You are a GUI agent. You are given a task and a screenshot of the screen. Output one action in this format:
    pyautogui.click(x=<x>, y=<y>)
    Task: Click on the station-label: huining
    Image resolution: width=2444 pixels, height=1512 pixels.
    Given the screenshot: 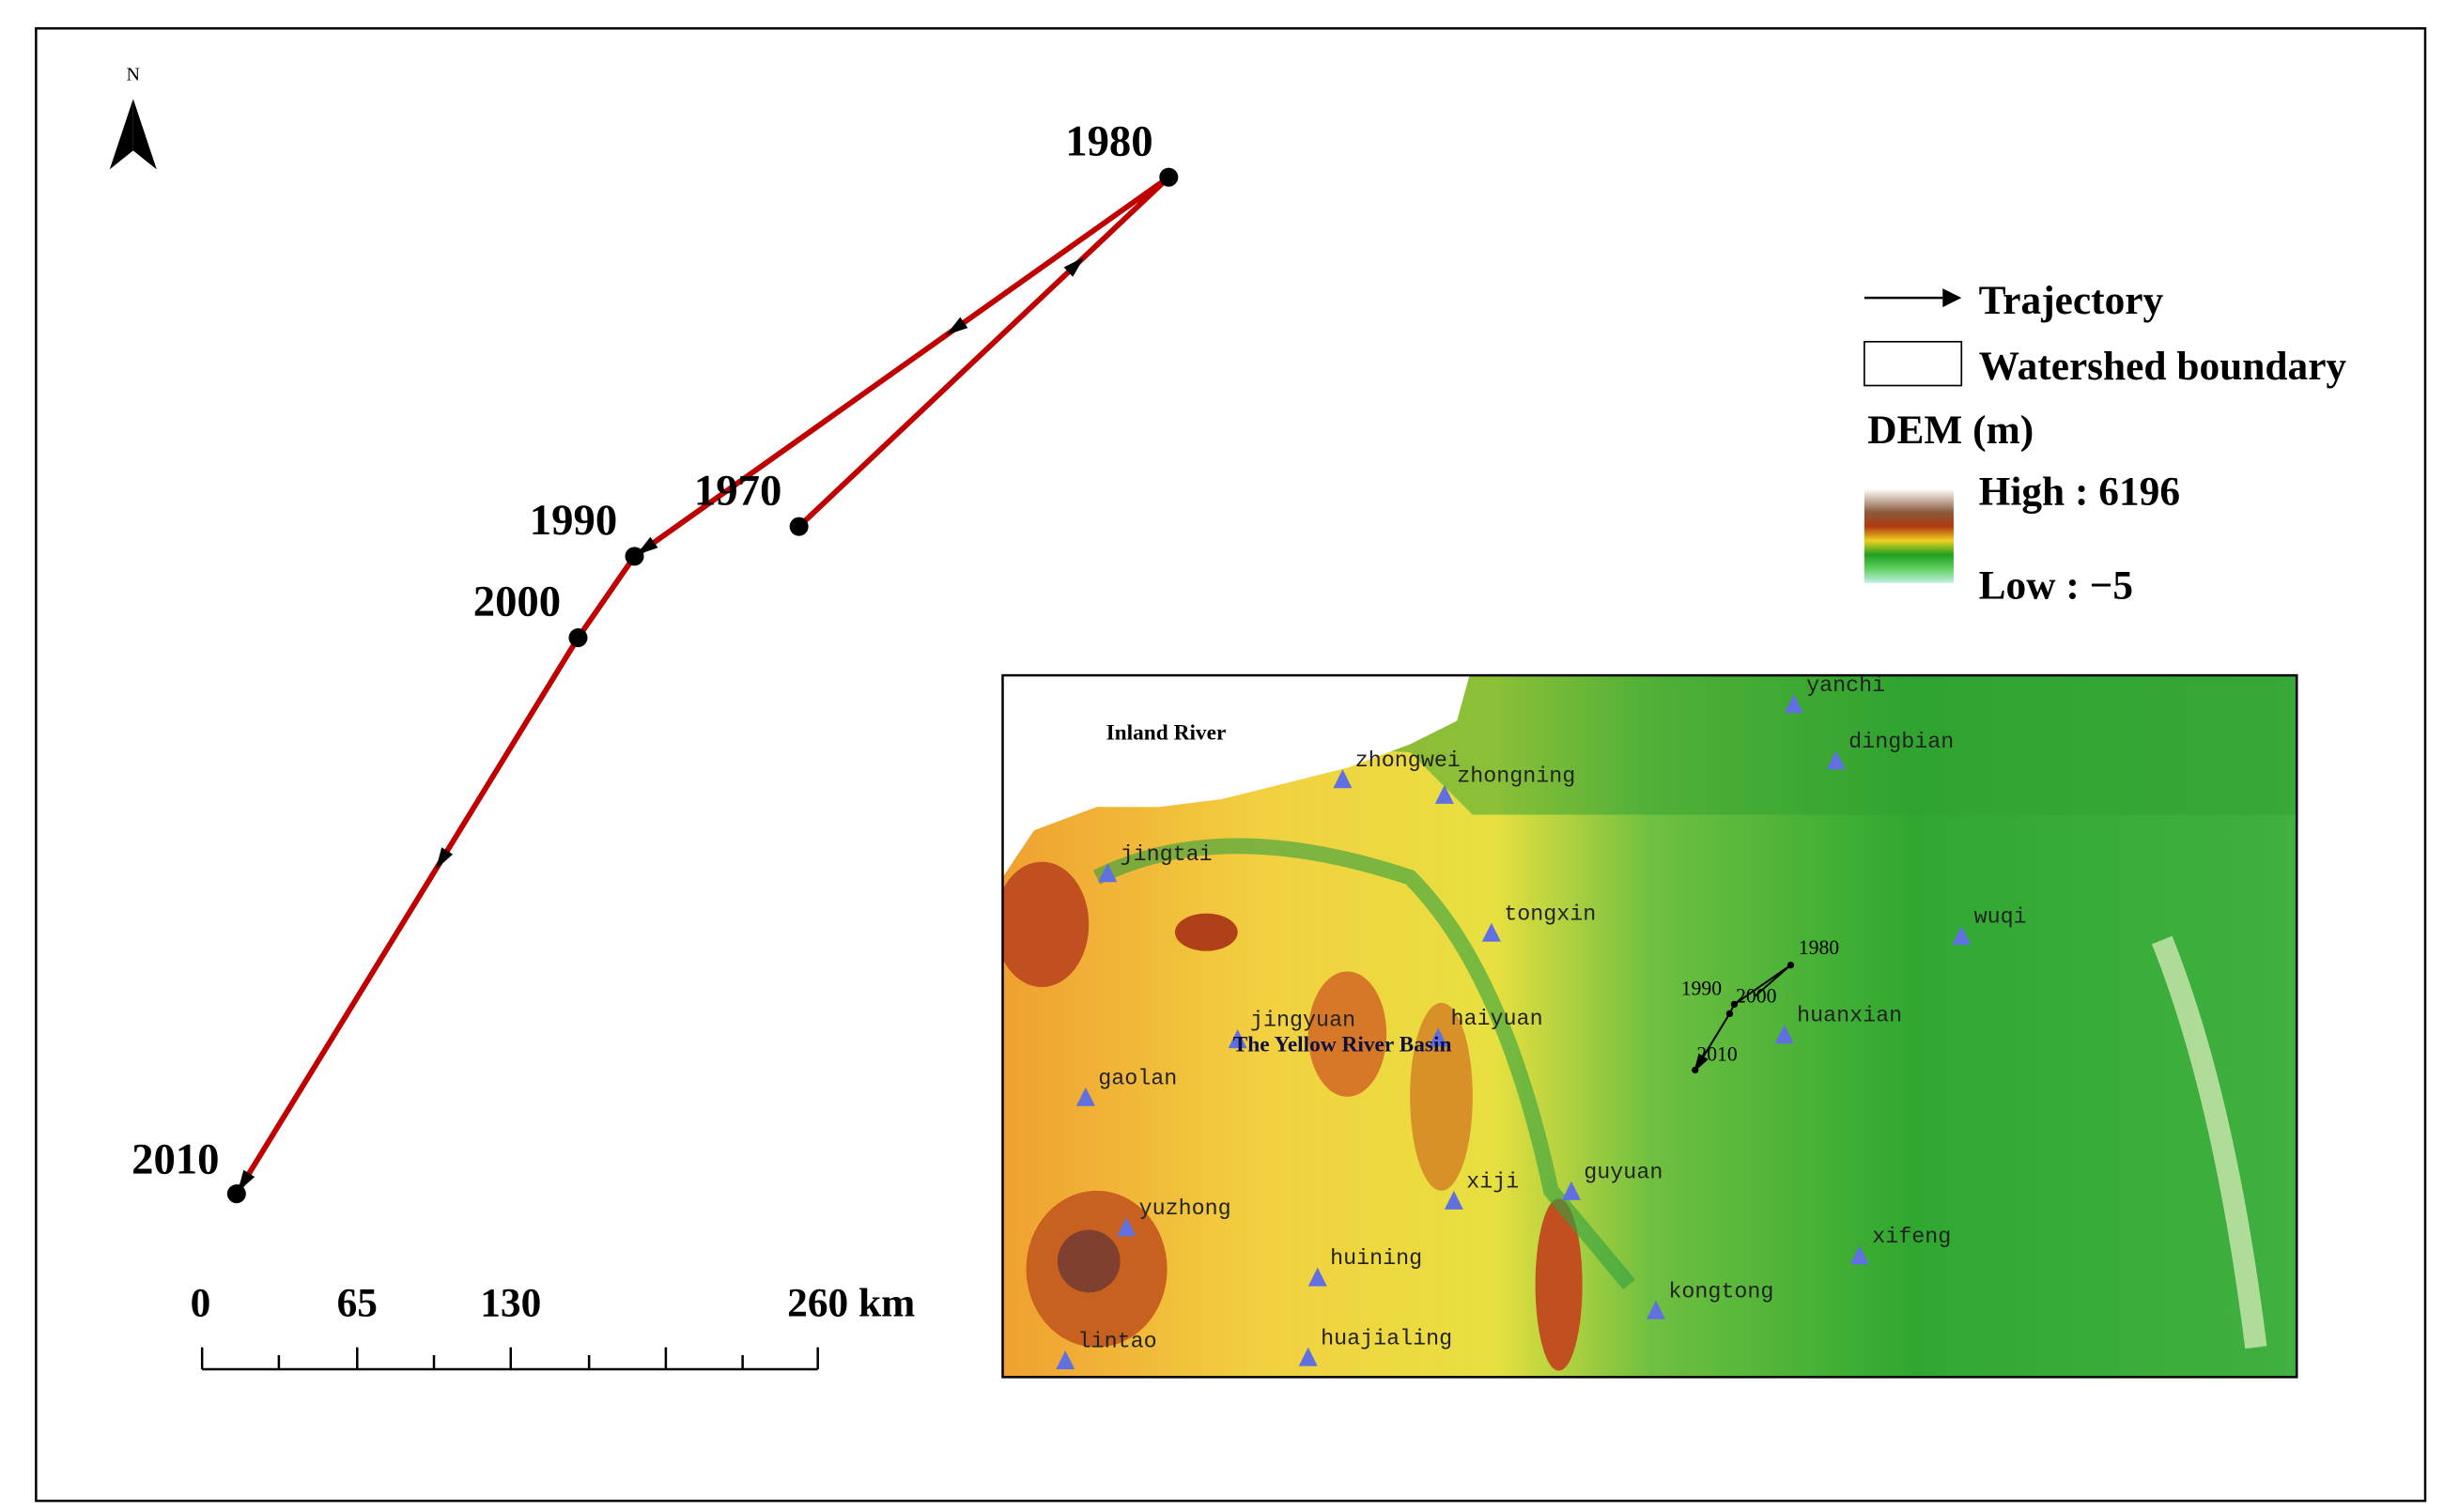 What is the action you would take?
    pyautogui.click(x=1376, y=1259)
    